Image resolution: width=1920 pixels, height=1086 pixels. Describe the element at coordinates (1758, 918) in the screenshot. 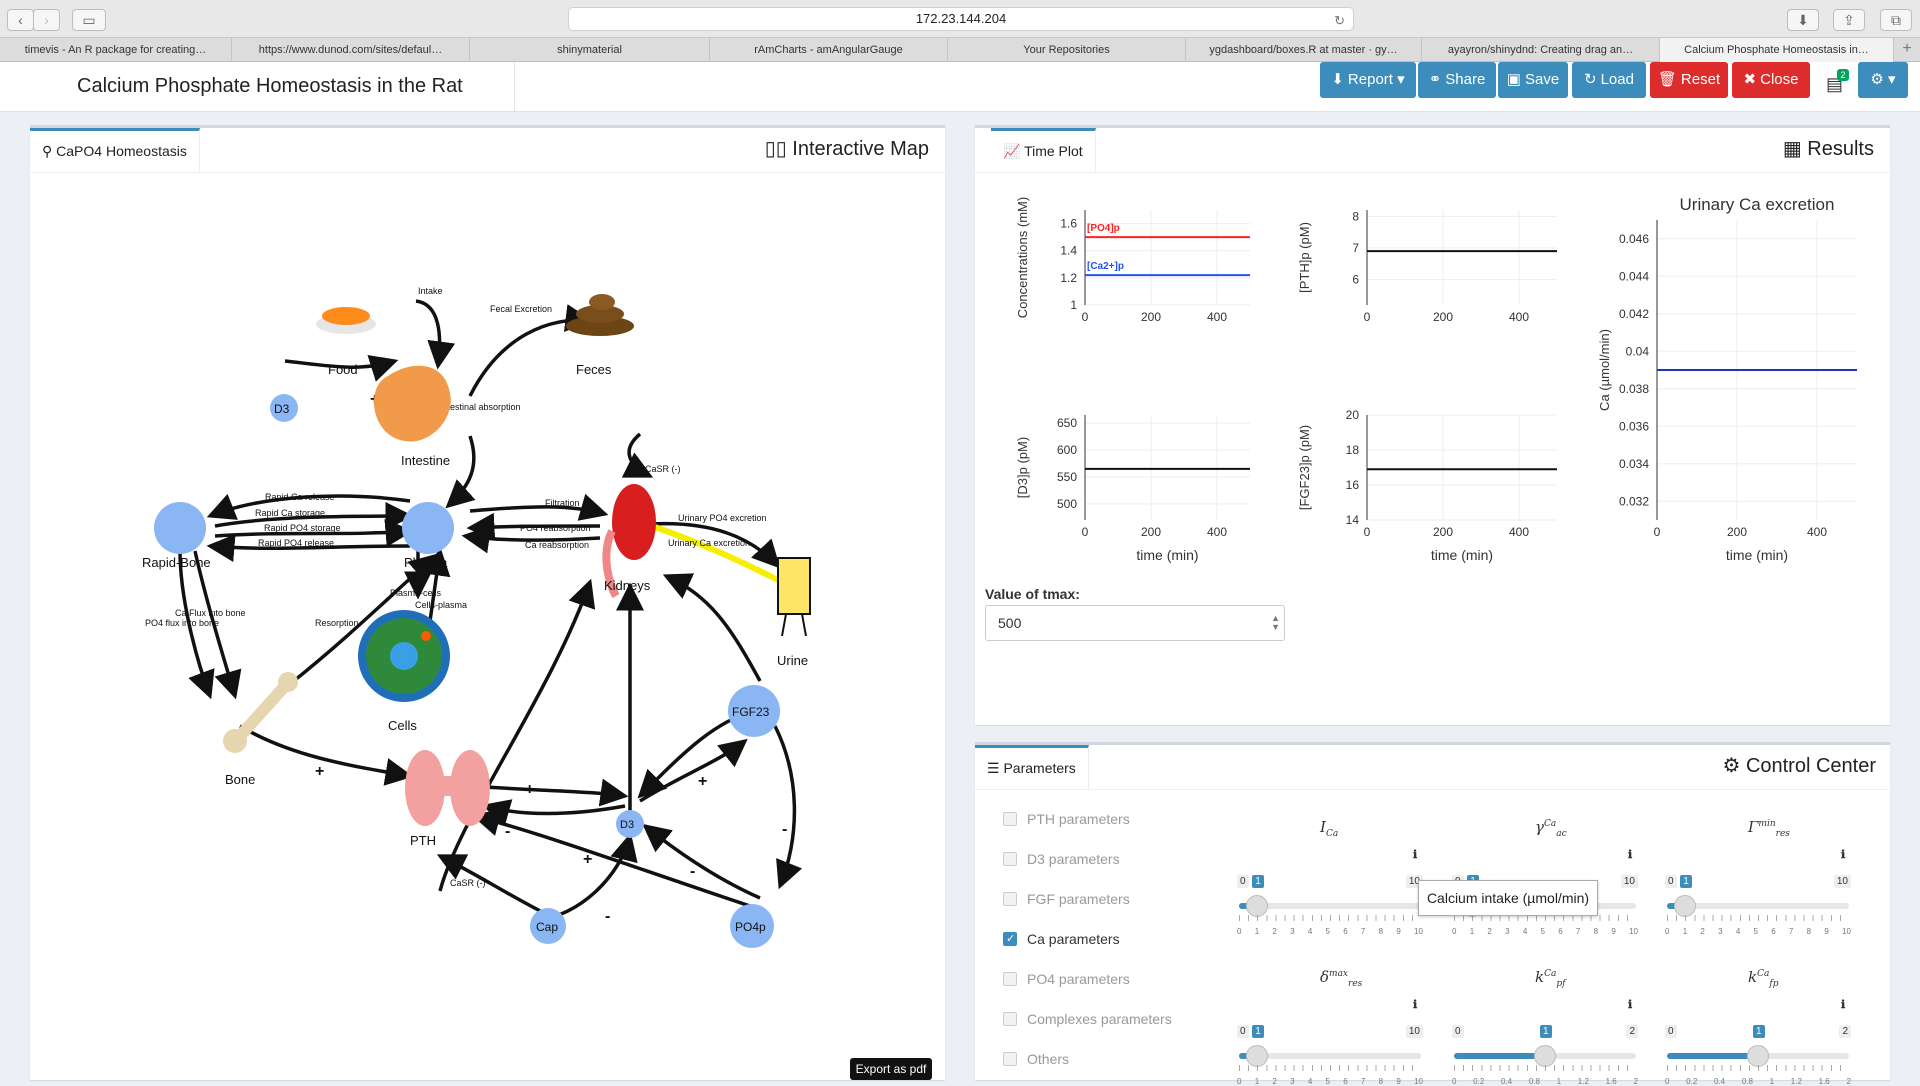

I see `slider-ticks` at that location.